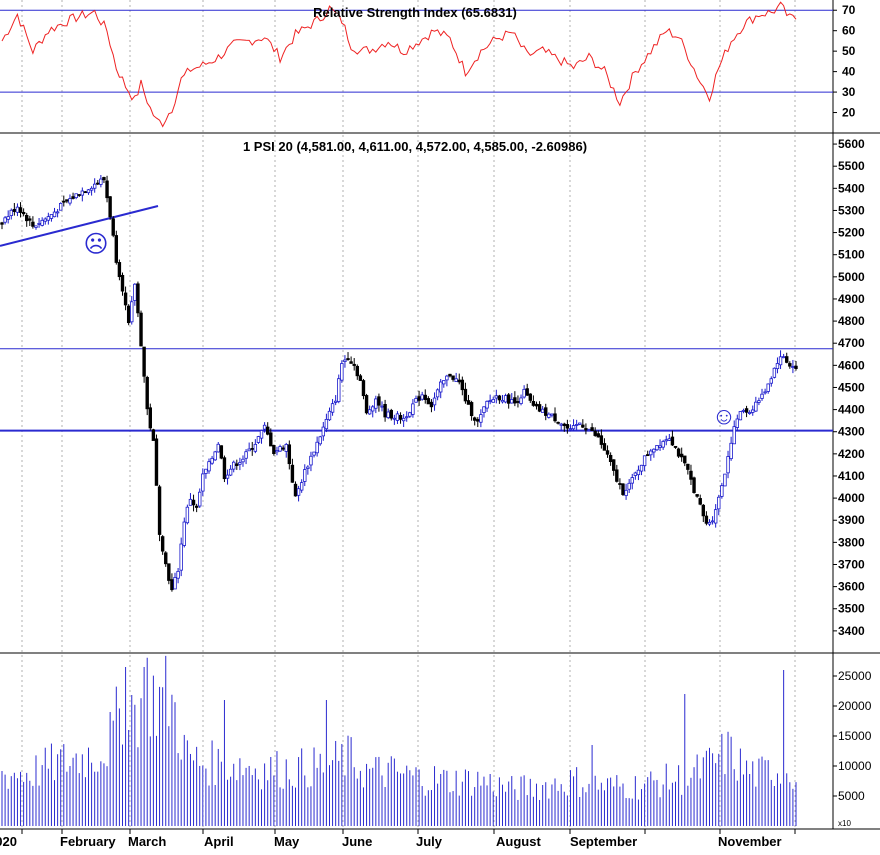 This screenshot has height=855, width=880. Describe the element at coordinates (844, 61) in the screenshot. I see `rsi-axis-ticks: 70 60 50 40 30 20` at that location.